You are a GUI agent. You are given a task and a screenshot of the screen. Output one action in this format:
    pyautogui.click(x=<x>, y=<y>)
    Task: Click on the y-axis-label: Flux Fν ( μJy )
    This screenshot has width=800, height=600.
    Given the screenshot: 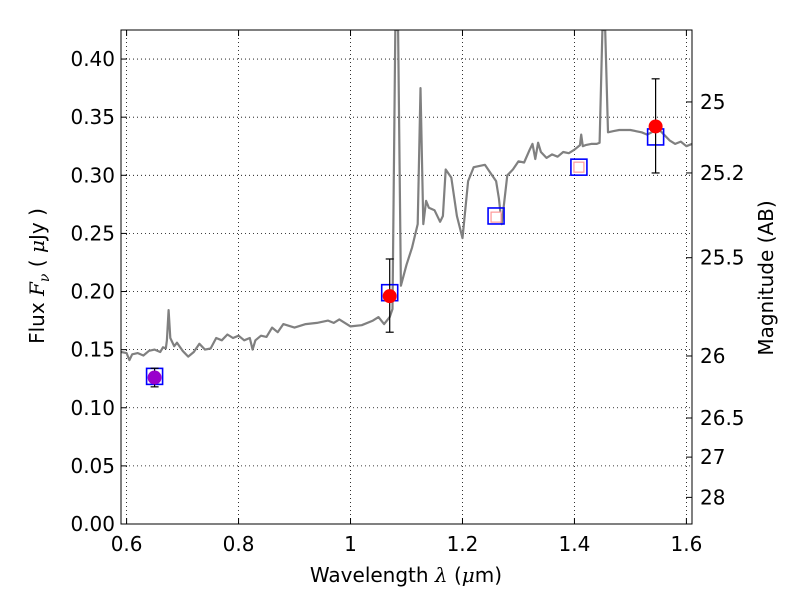 What is the action you would take?
    pyautogui.click(x=39, y=276)
    